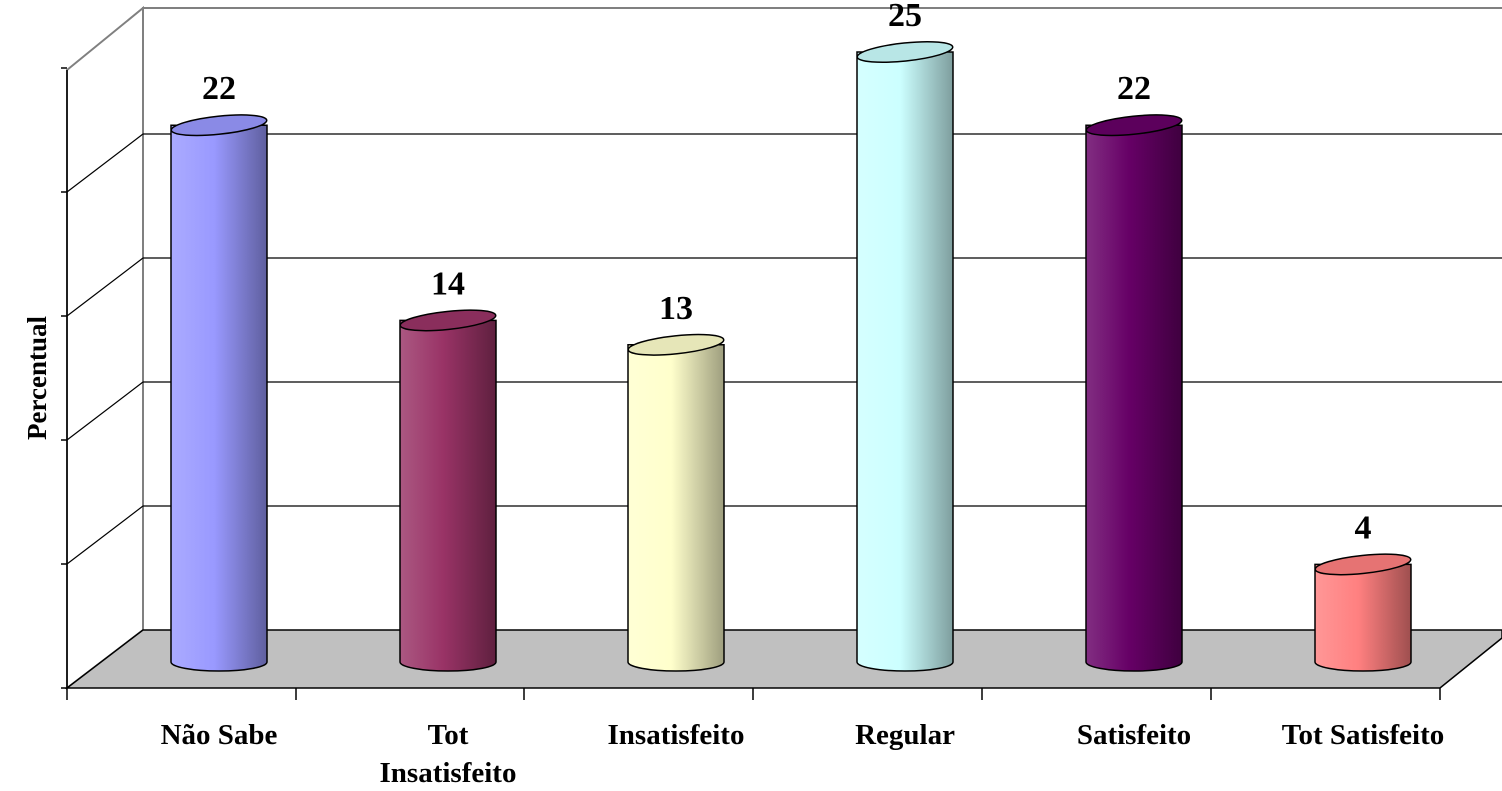 This screenshot has width=1502, height=791. I want to click on data-label: 13, so click(676, 308).